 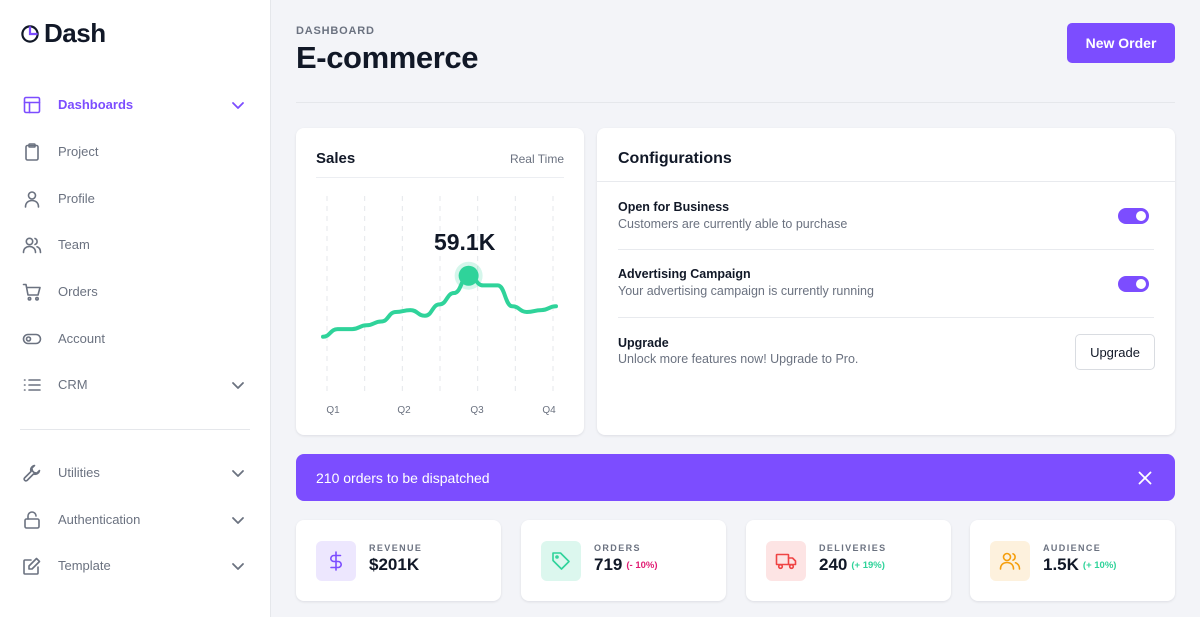 What do you see at coordinates (30, 33) in the screenshot?
I see `pie-logo-icon` at bounding box center [30, 33].